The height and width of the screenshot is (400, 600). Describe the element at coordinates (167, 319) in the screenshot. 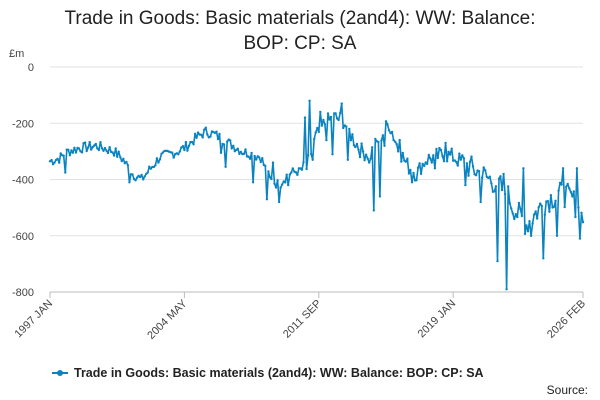

I see `x-tick-label: 2004 MAY` at that location.